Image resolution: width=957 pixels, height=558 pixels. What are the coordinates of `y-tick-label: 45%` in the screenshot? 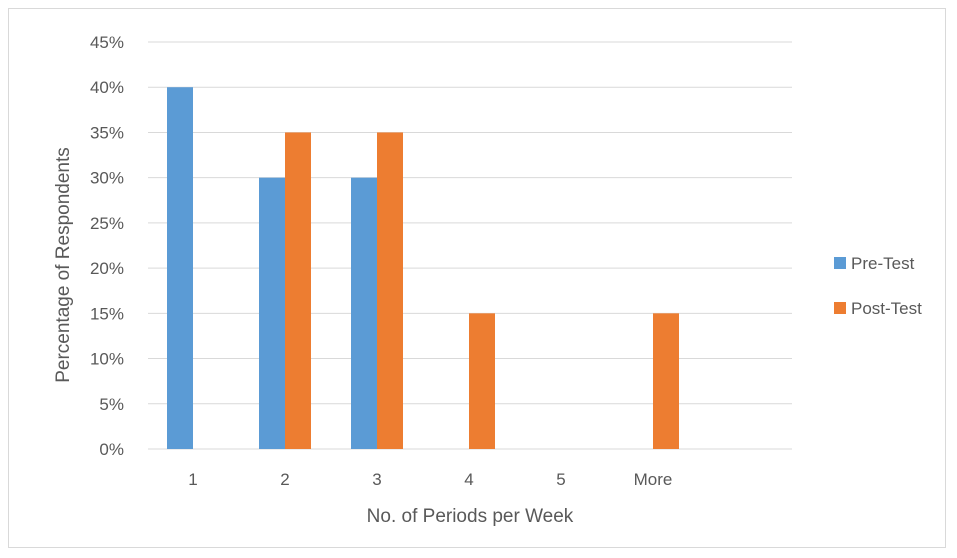 It's located at (107, 42).